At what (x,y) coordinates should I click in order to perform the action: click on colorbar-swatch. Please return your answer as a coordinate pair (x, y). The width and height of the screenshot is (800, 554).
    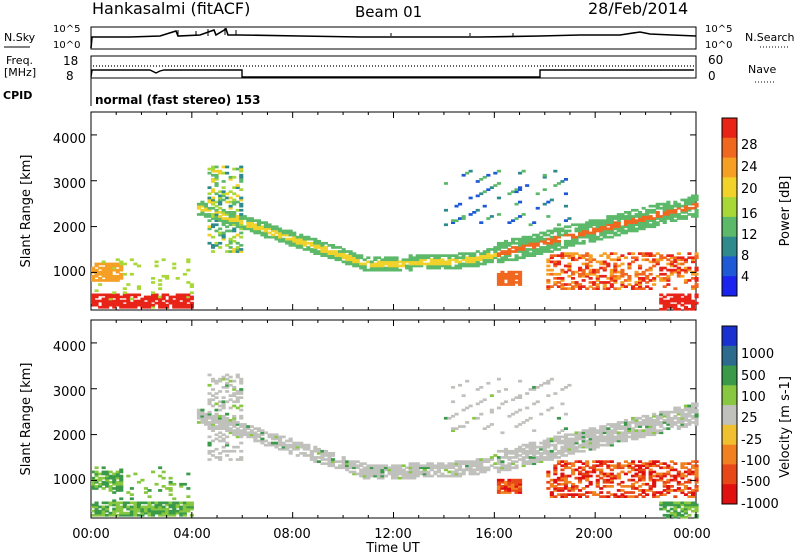
    Looking at the image, I should click on (729, 128).